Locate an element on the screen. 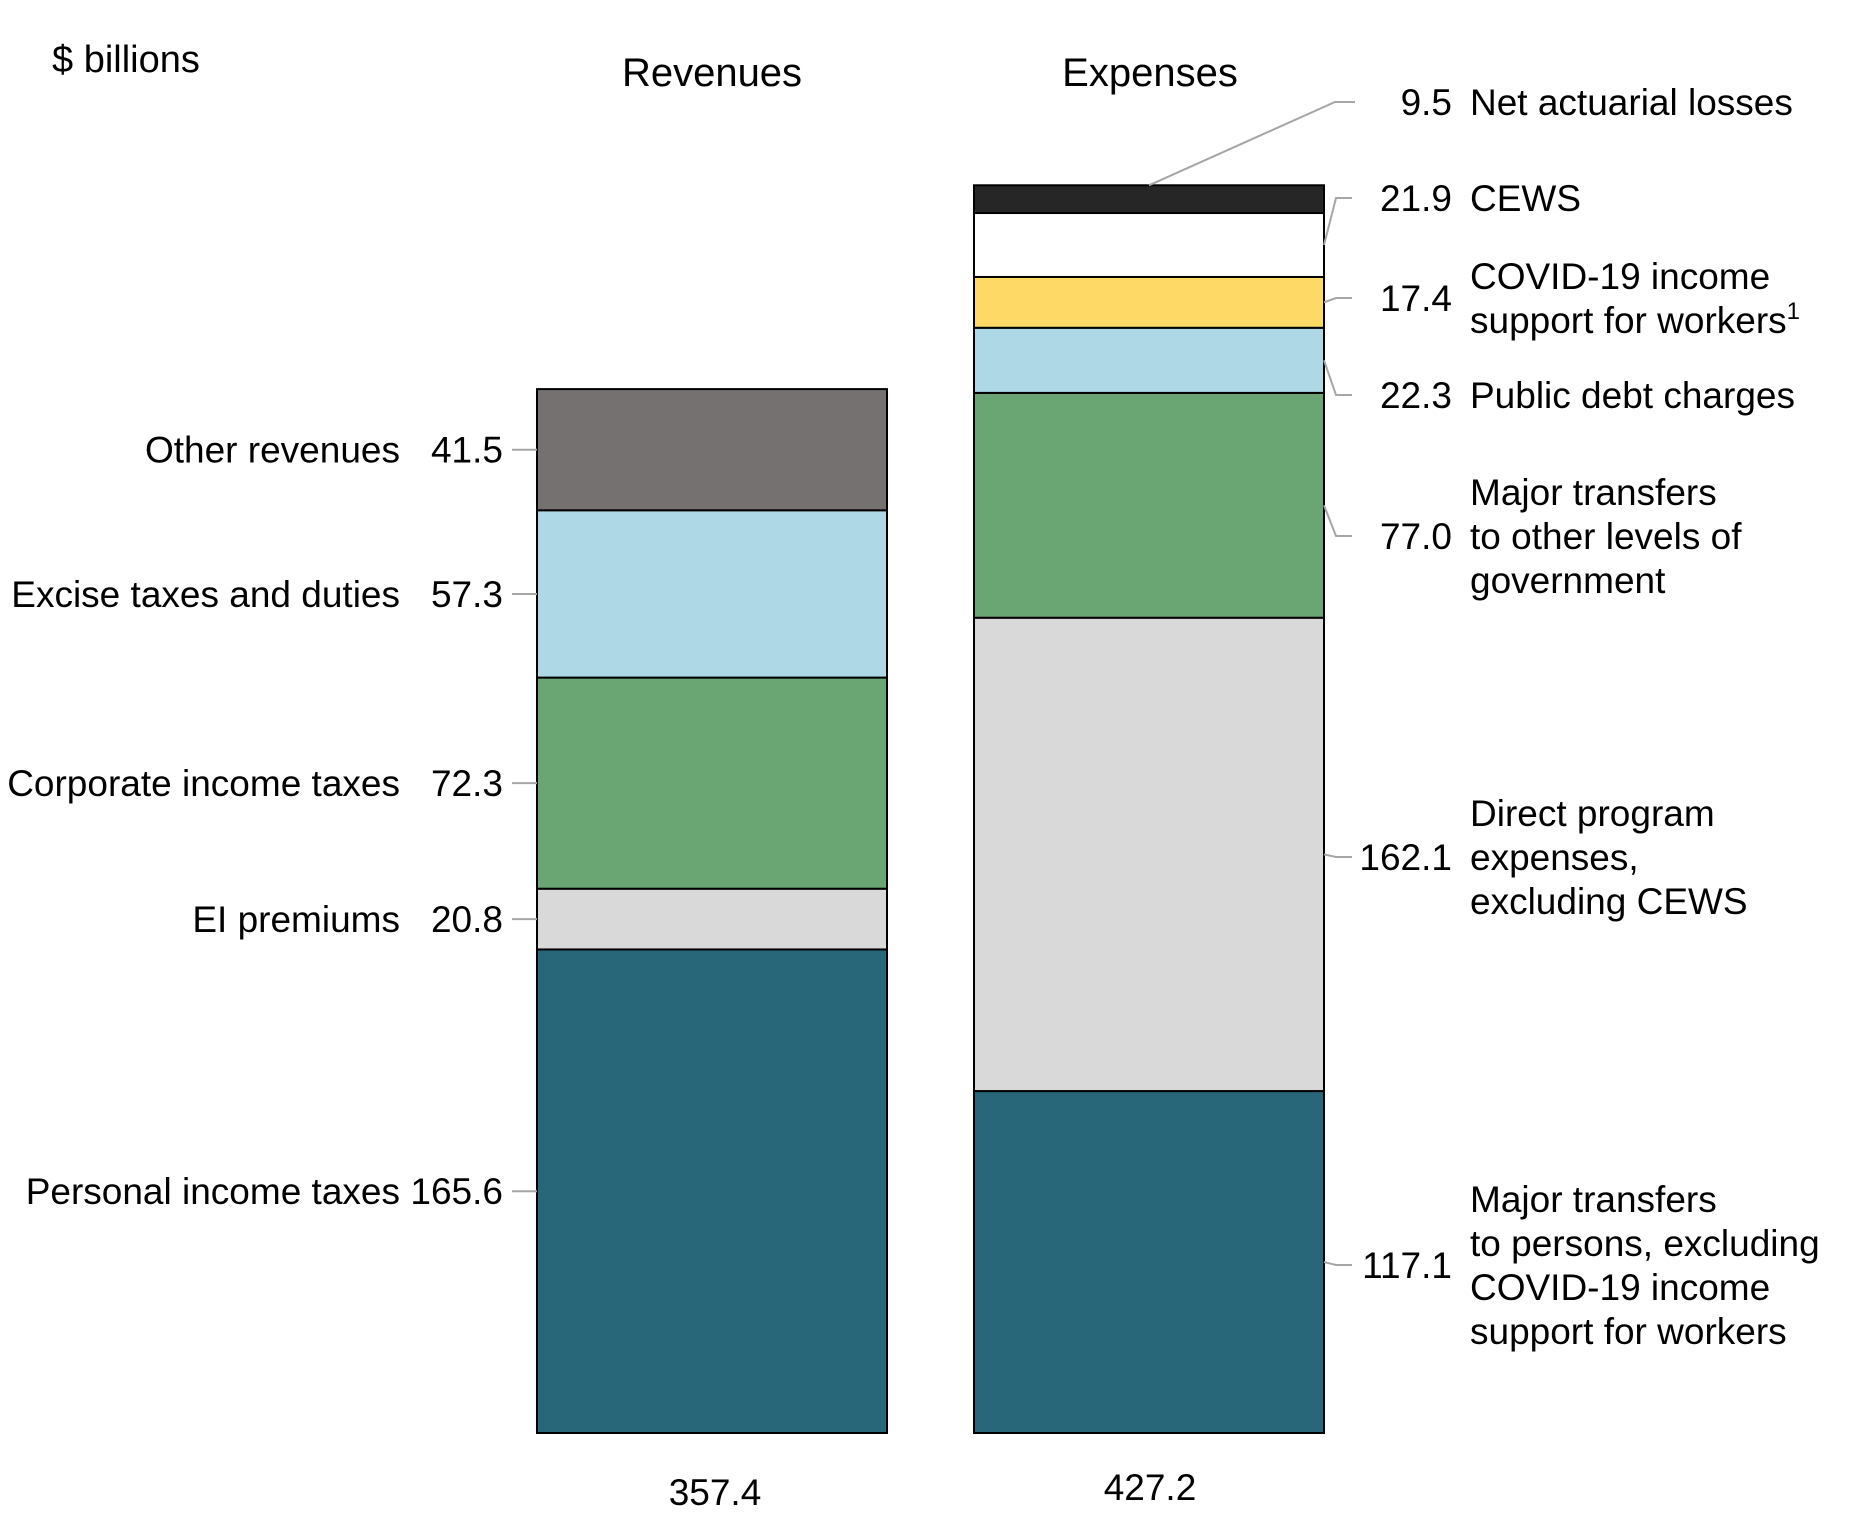 The image size is (1855, 1523). category-label-expense-0-line-3: support for workers is located at coordinates (1628, 1331).